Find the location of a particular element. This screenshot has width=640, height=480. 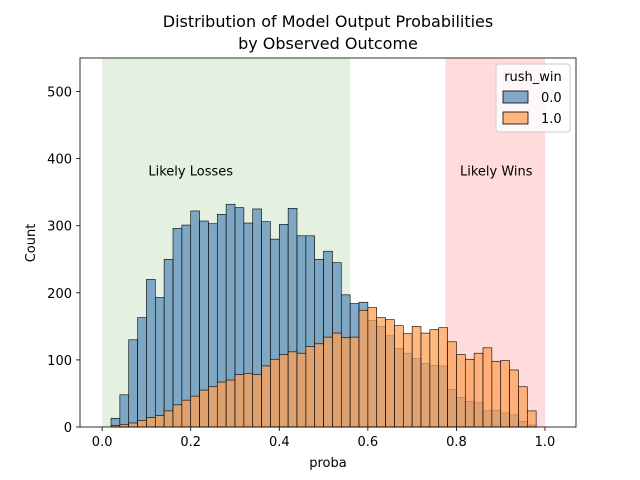

y-tick-label-2: 200 is located at coordinates (59, 294).